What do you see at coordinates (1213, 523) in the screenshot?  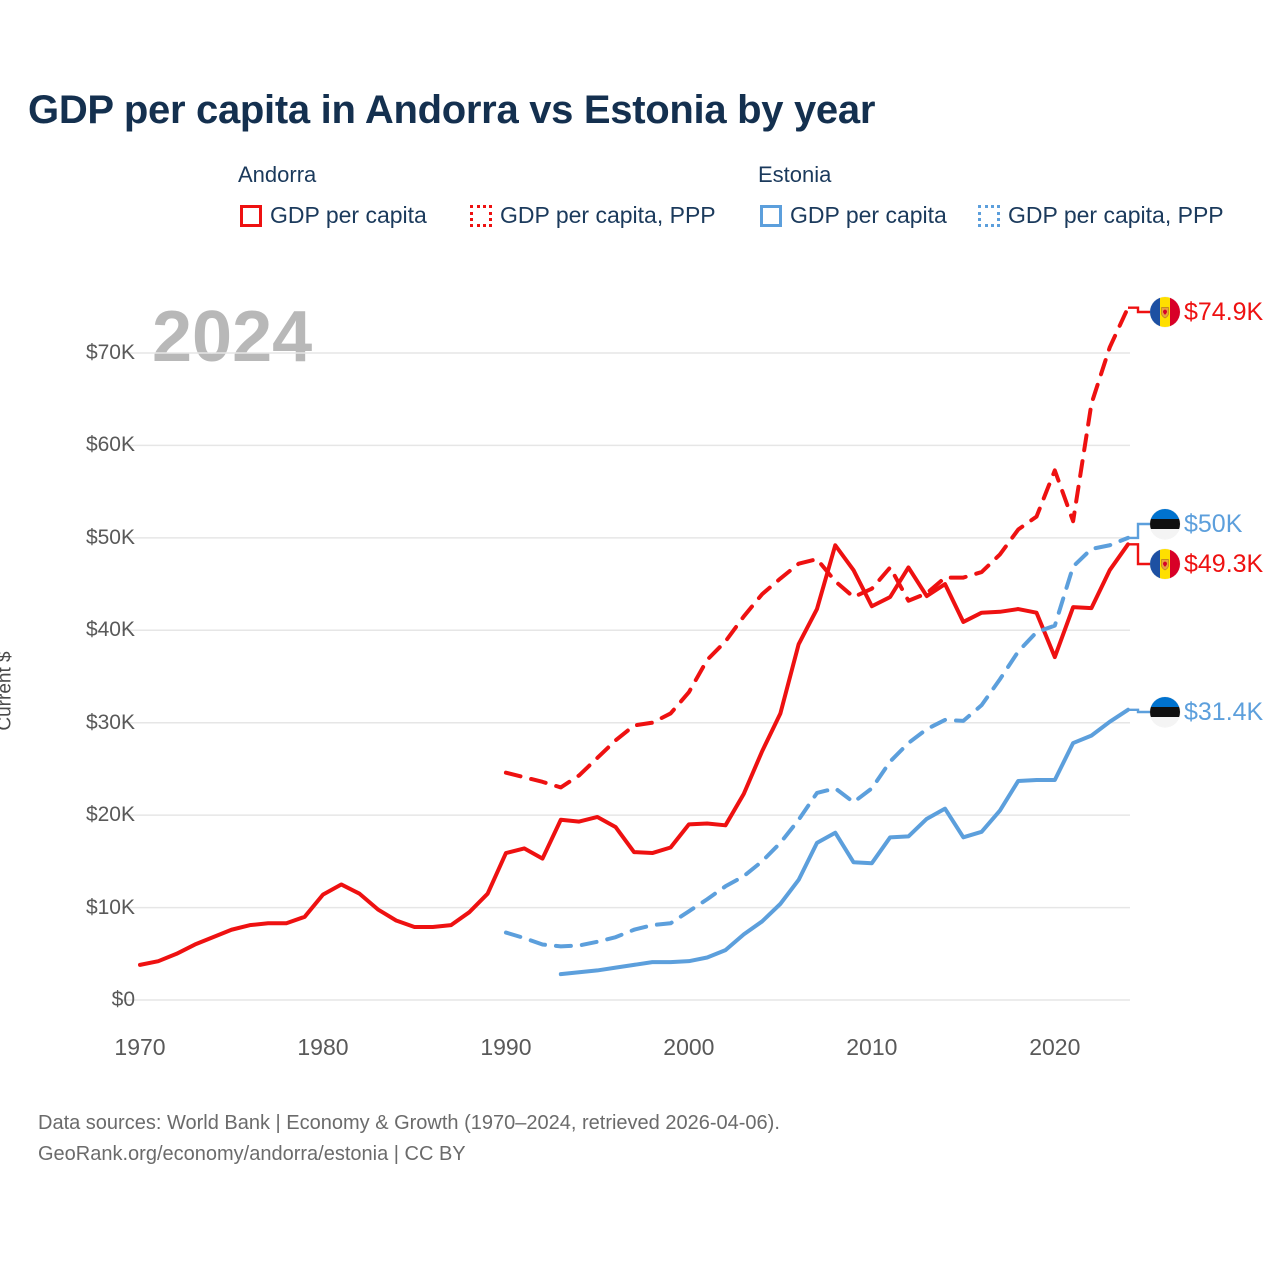 I see `end-label-value: $50K` at bounding box center [1213, 523].